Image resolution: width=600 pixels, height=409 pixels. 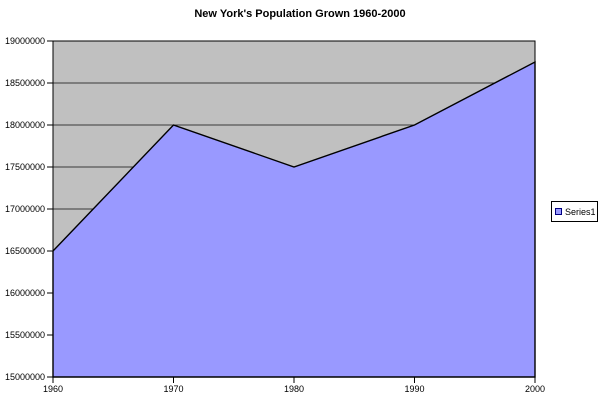 I want to click on chart-title: New York's Population Grown 1960-2000, so click(x=300, y=14).